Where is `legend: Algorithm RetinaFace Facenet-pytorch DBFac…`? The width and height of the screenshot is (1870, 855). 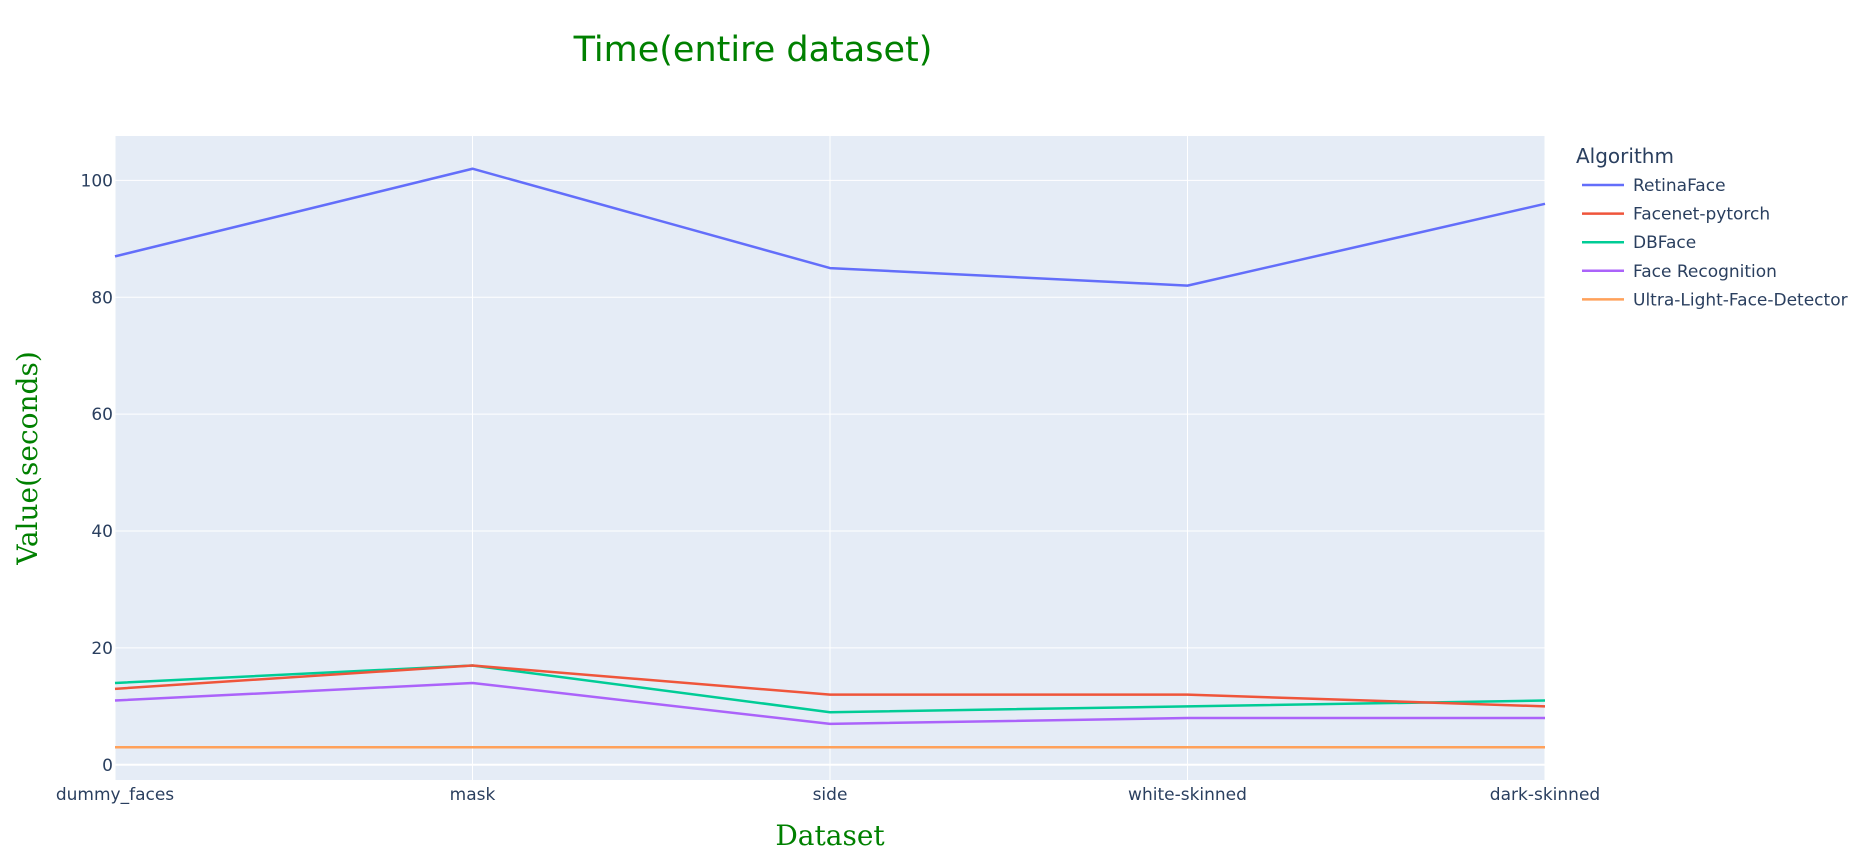 legend: Algorithm RetinaFace Facenet-pytorch DBFac… is located at coordinates (1712, 227).